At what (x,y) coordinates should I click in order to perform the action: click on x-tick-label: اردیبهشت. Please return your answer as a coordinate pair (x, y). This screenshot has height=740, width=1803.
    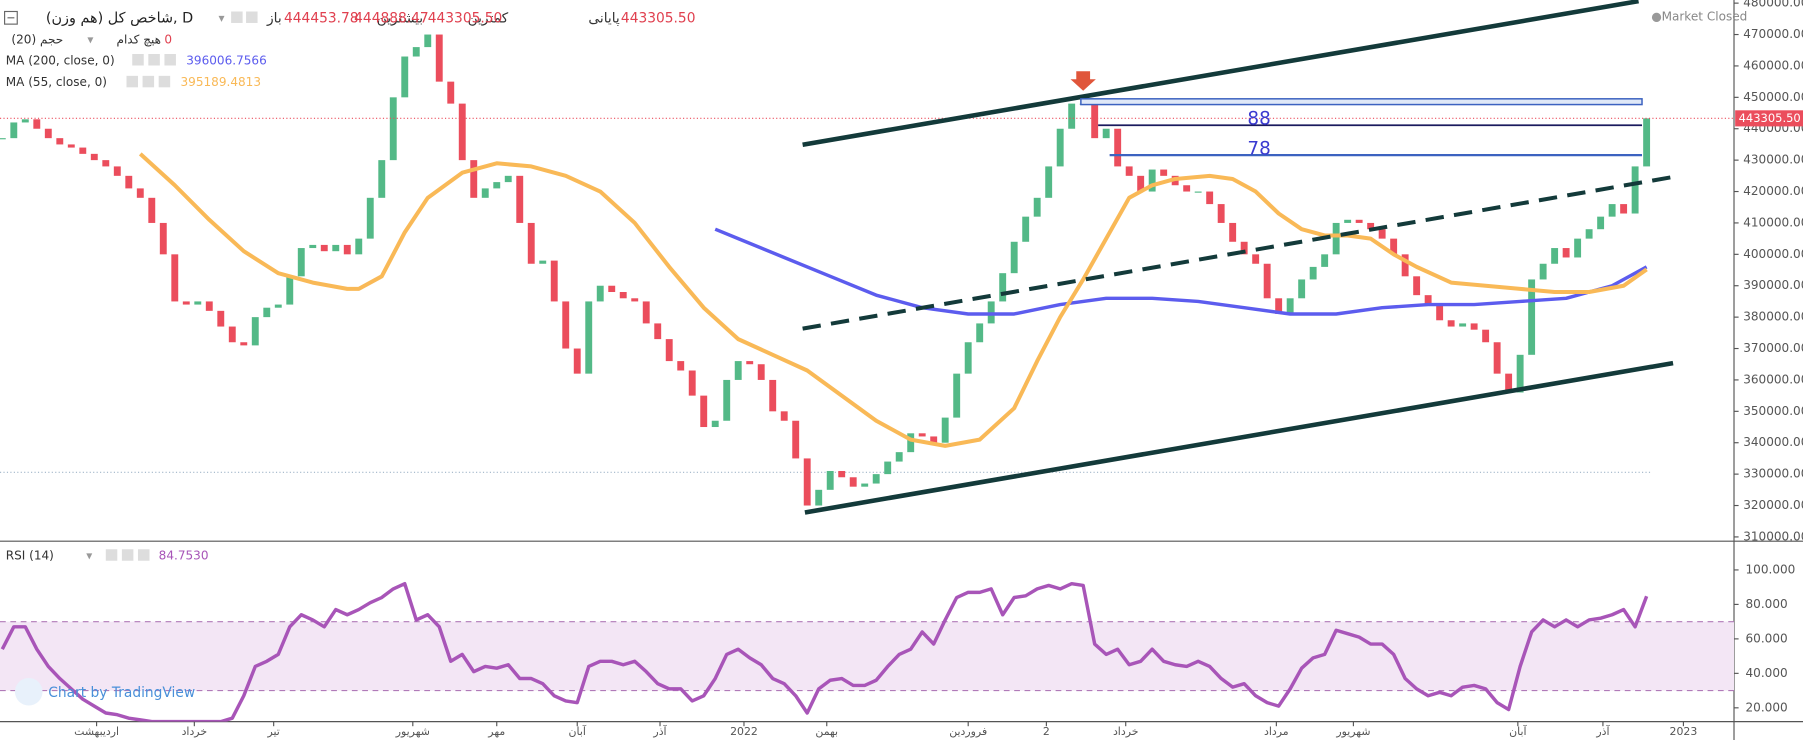
    Looking at the image, I should click on (96, 731).